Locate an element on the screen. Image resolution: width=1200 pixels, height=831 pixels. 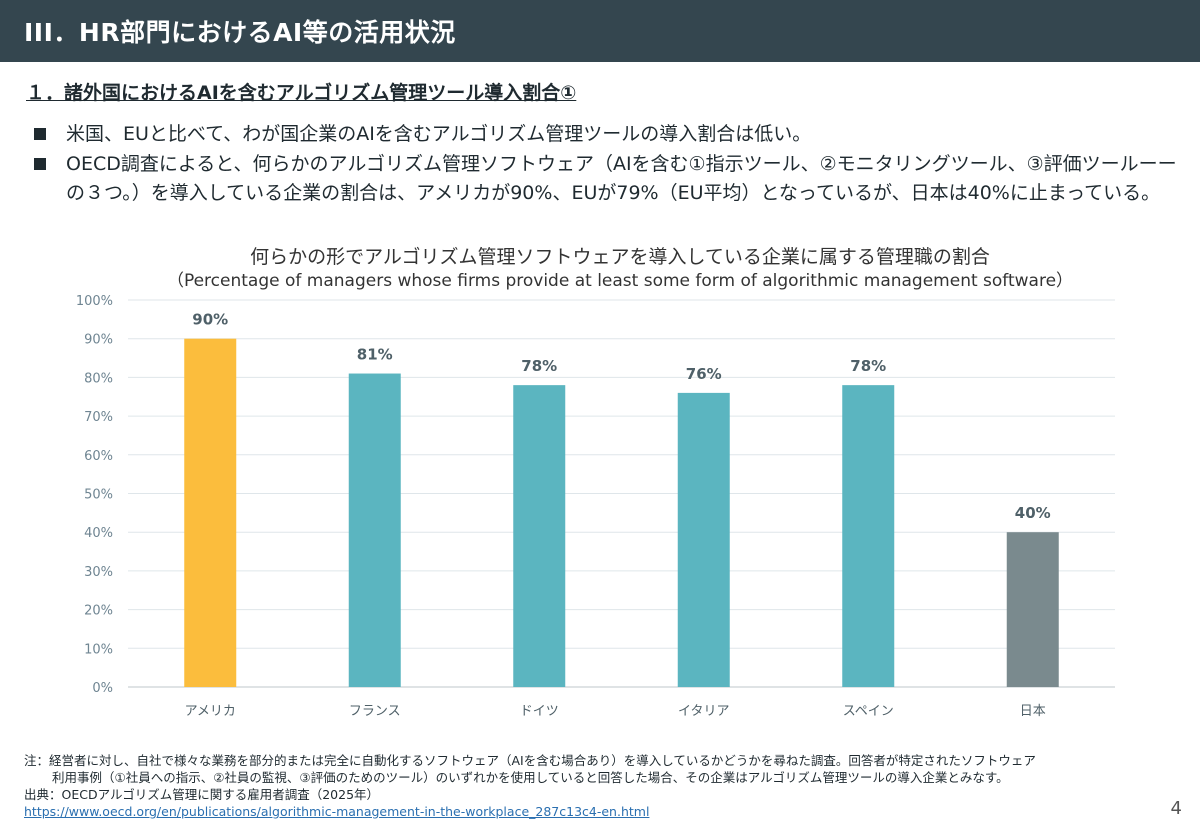
section-subtitle: １．諸外国におけるAIを含むアルゴリズム管理ツール導入割合① is located at coordinates (301, 93).